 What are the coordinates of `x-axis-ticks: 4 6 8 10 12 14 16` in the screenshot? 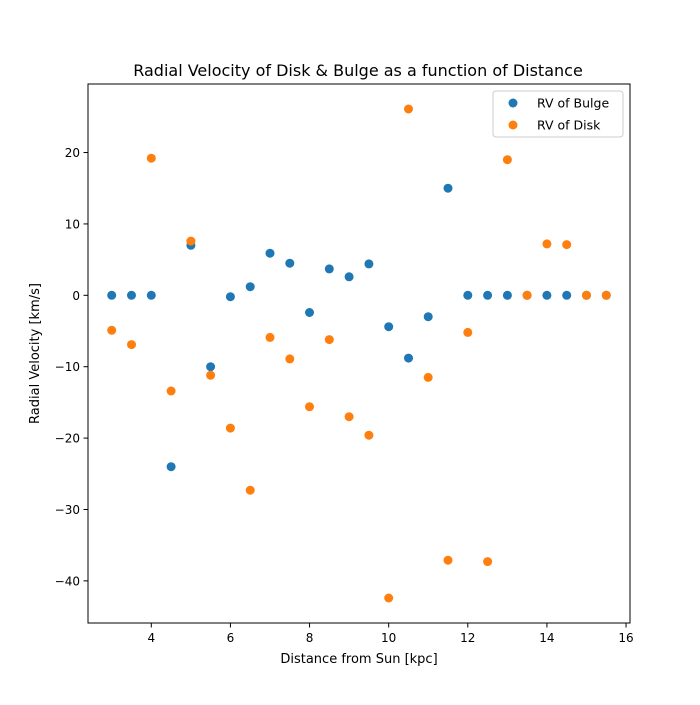 It's located at (390, 634).